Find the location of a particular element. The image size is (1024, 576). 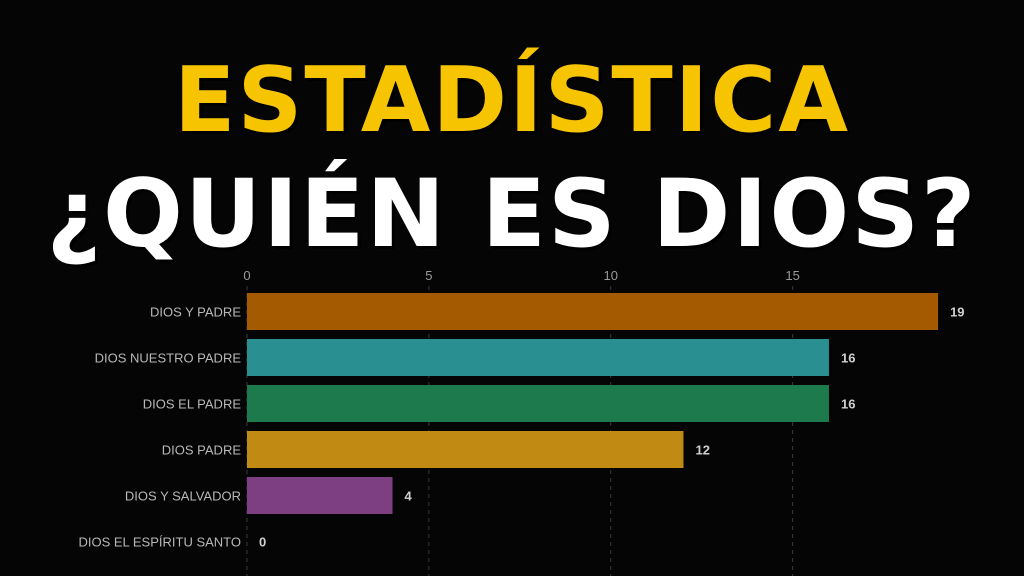

category-label: DIOS Y SALVADOR is located at coordinates (183, 496).